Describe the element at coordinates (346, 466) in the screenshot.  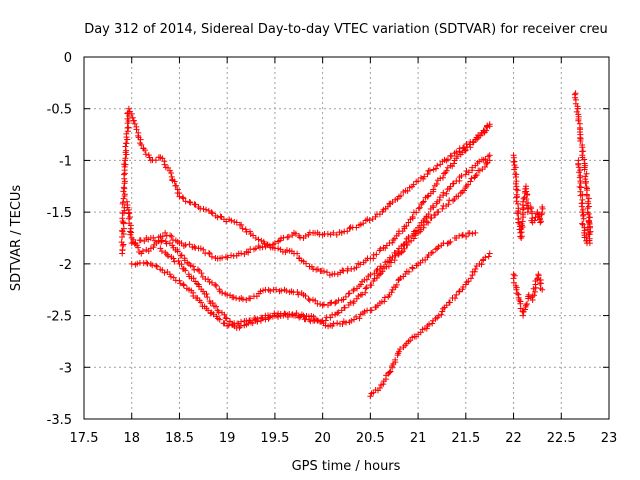
I see `x-axis-title: GPS time / hours` at that location.